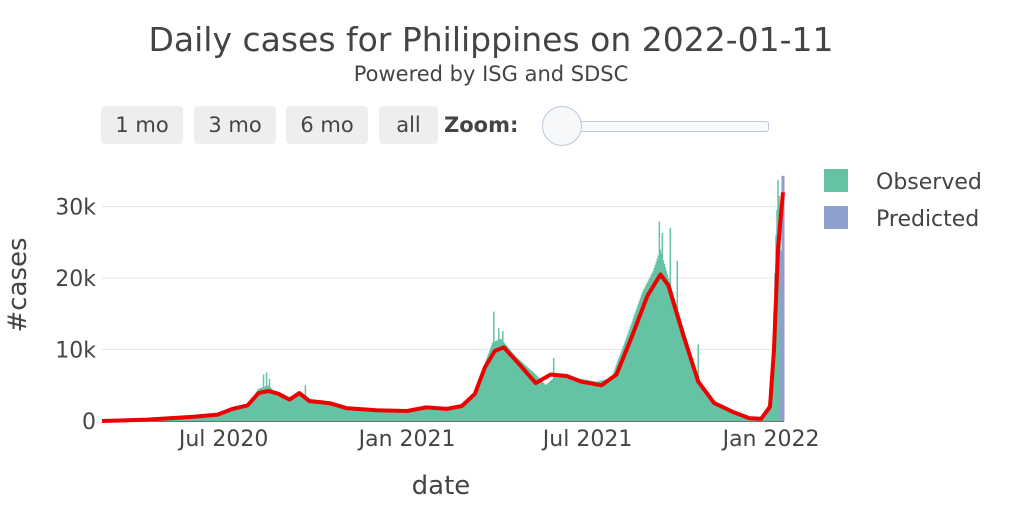  I want to click on zoom-slider-track, so click(668, 126).